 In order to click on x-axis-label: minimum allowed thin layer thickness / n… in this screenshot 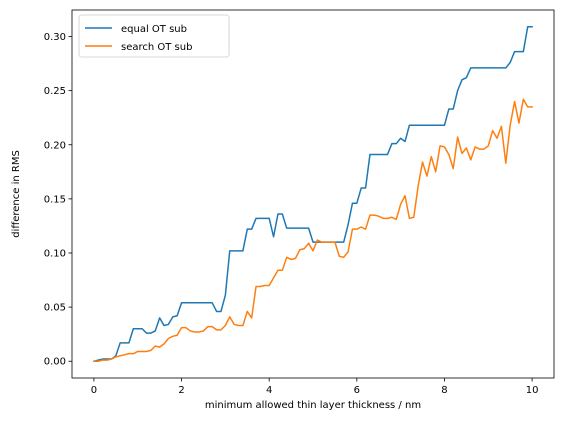, I will do `click(313, 405)`.